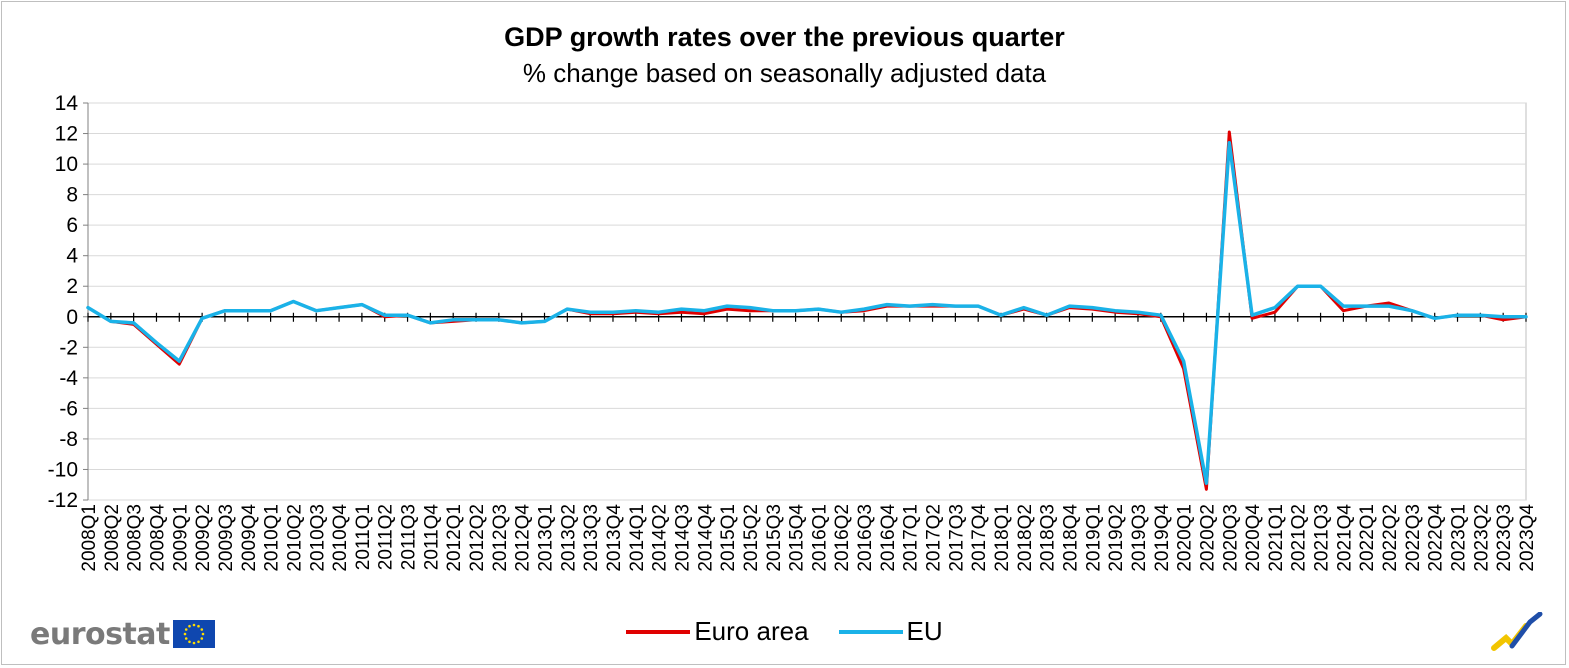 The height and width of the screenshot is (668, 1569). Describe the element at coordinates (294, 538) in the screenshot. I see `x-tick-label: 2010Q2` at that location.